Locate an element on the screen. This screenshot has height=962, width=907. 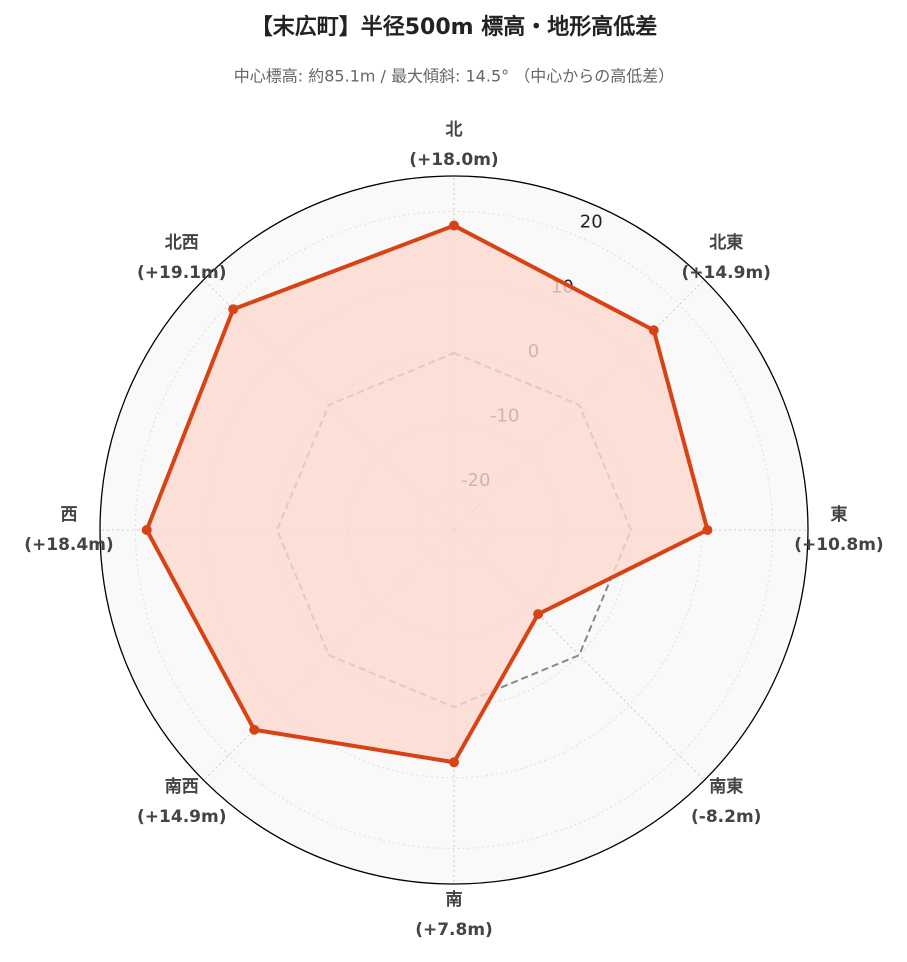
r-tick-label: 20 is located at coordinates (591, 222).